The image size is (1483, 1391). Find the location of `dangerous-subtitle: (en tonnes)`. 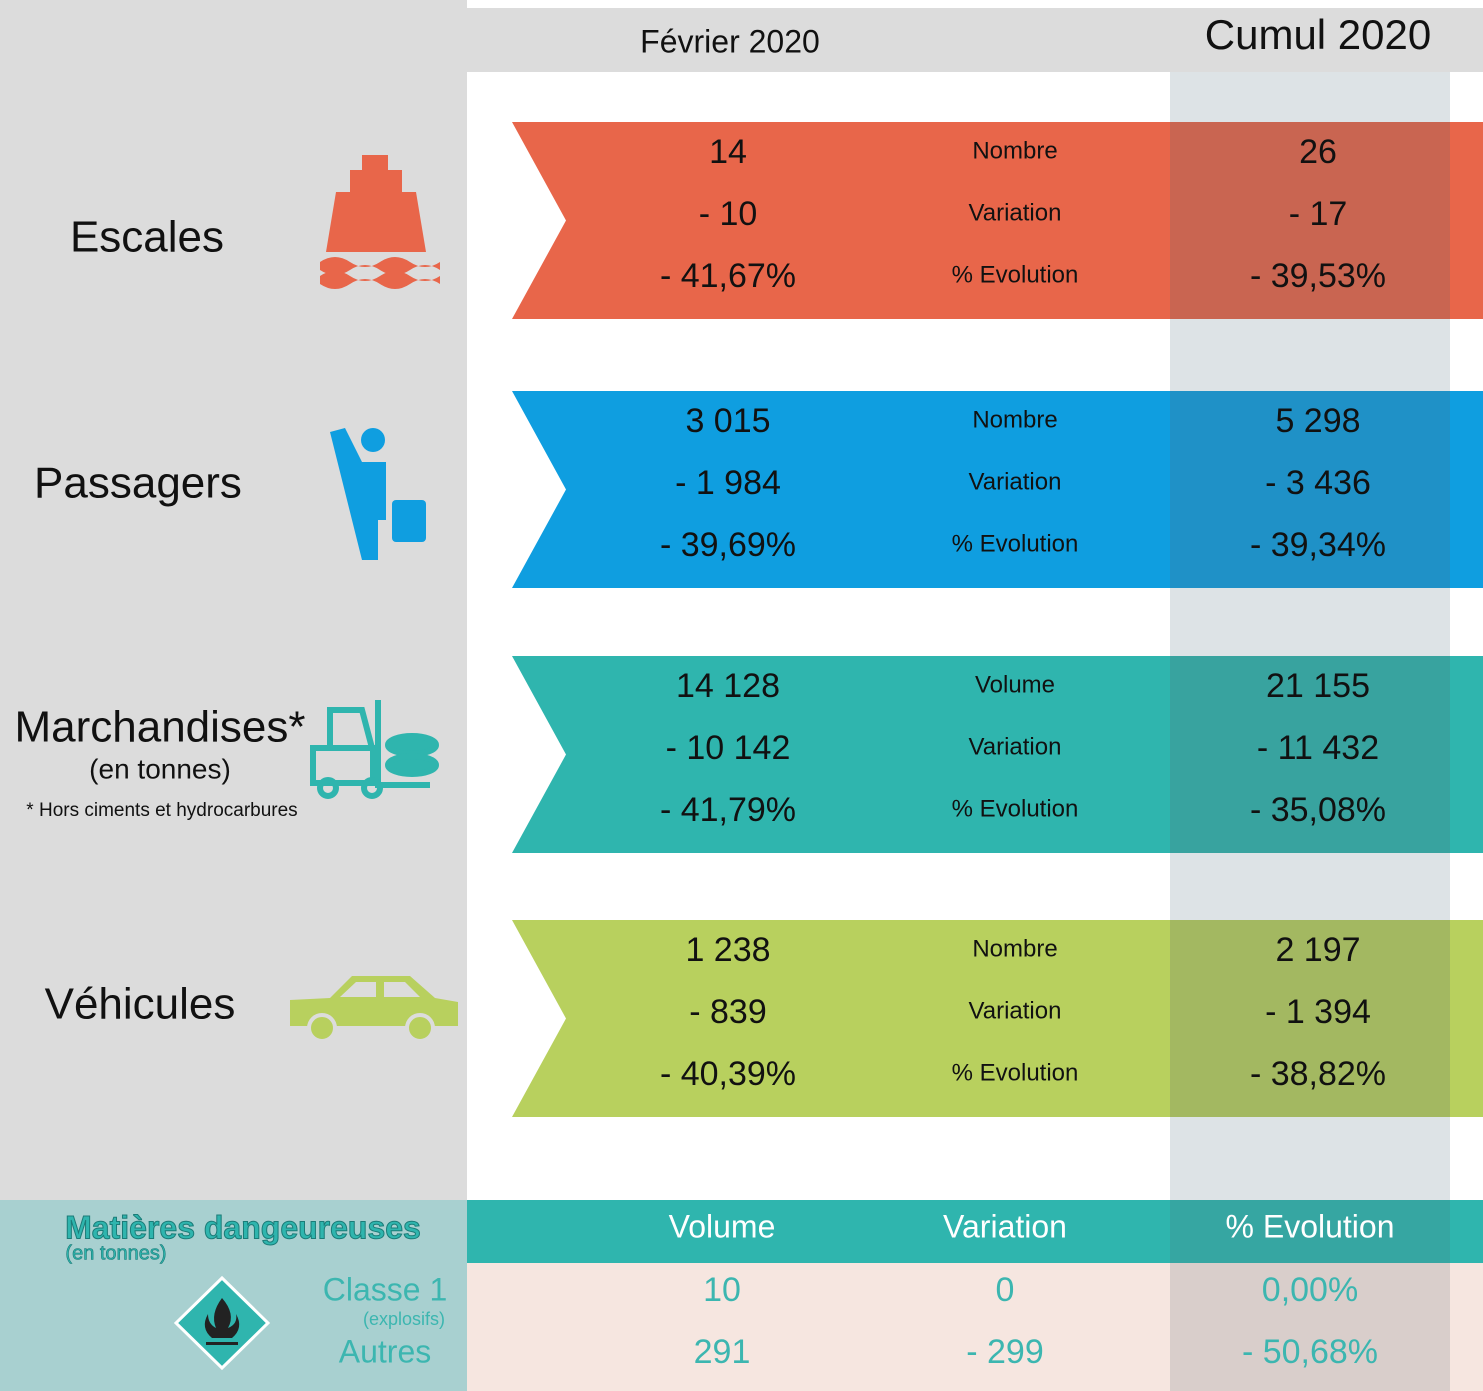

dangerous-subtitle: (en tonnes) is located at coordinates (115, 1253).